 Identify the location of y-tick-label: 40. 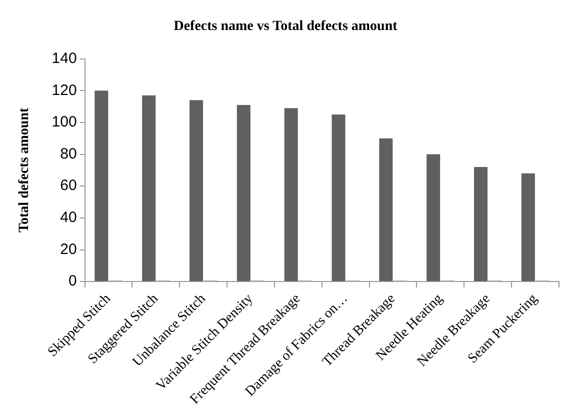
(68, 217).